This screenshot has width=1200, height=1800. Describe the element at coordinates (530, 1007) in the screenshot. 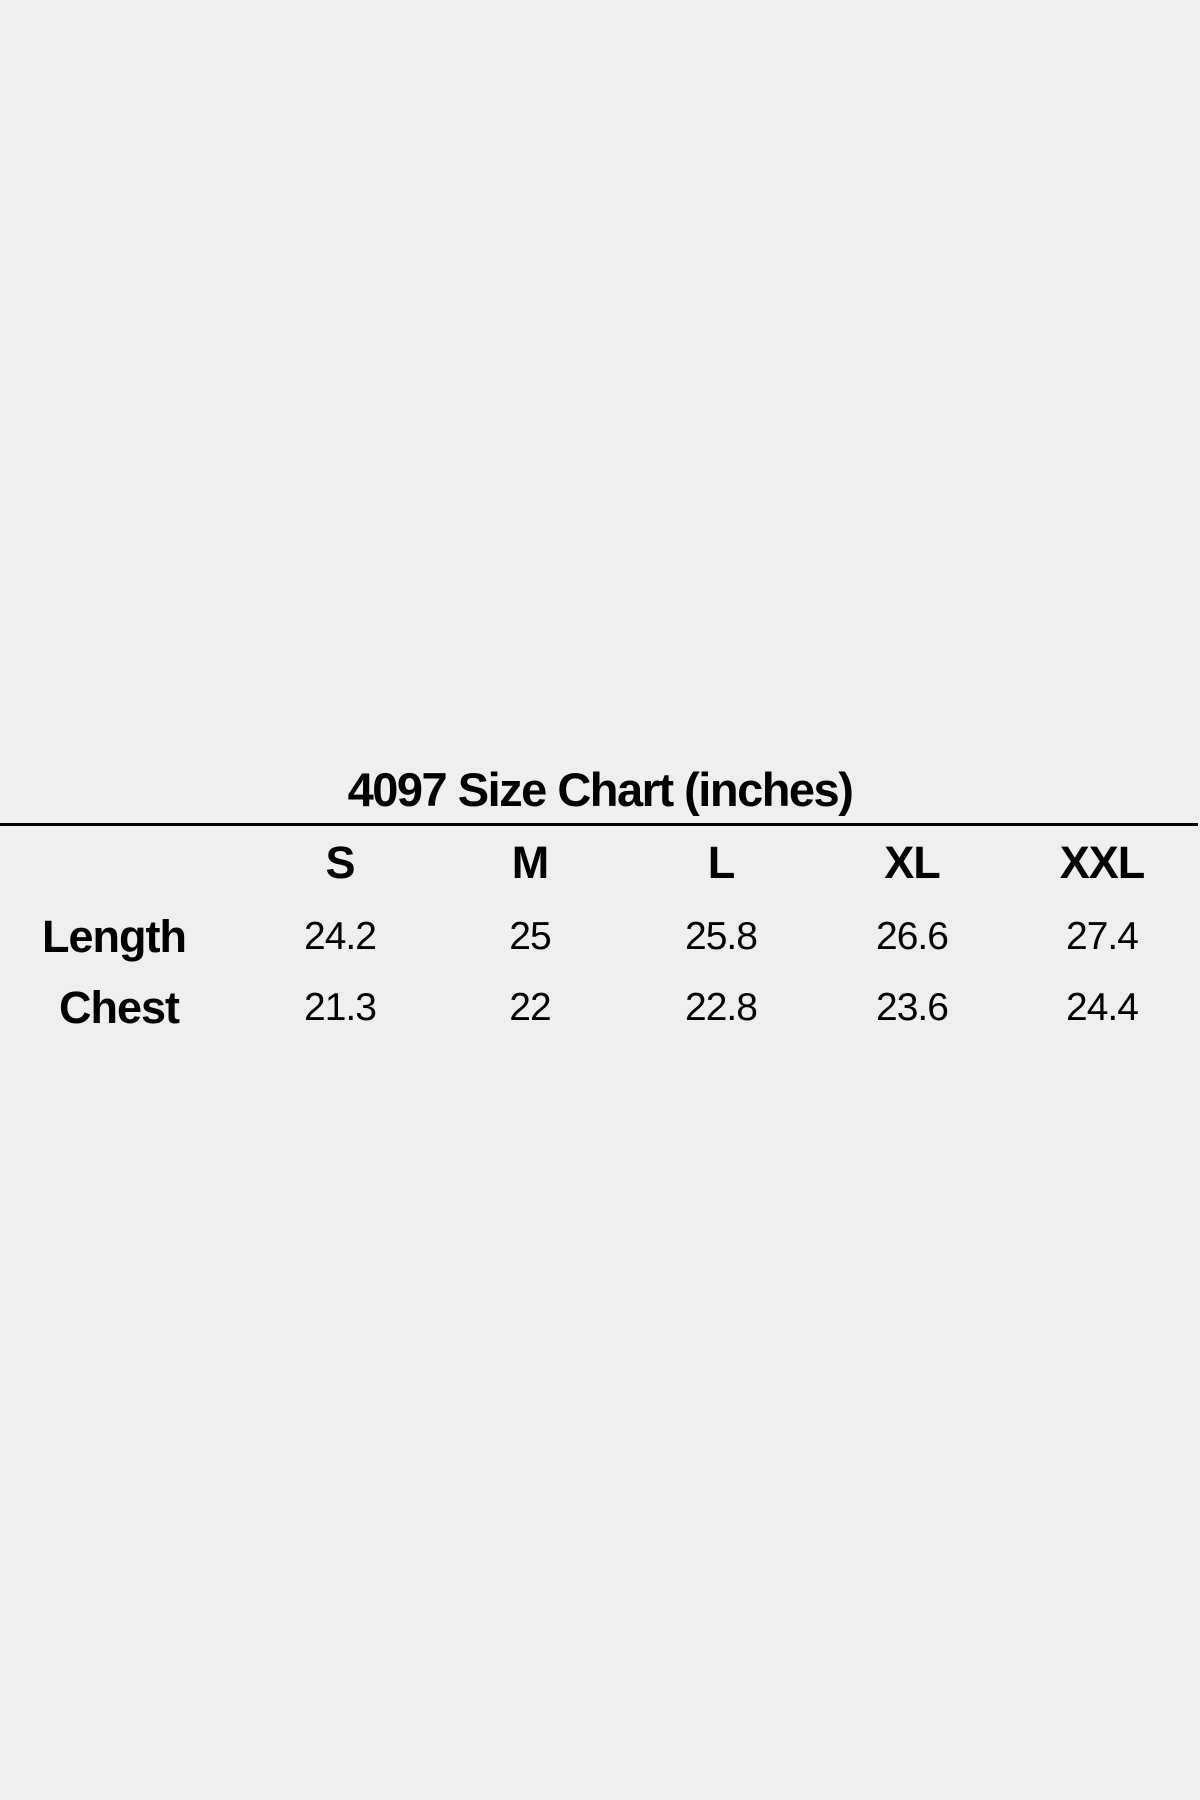

I see `table-cell: 22` at that location.